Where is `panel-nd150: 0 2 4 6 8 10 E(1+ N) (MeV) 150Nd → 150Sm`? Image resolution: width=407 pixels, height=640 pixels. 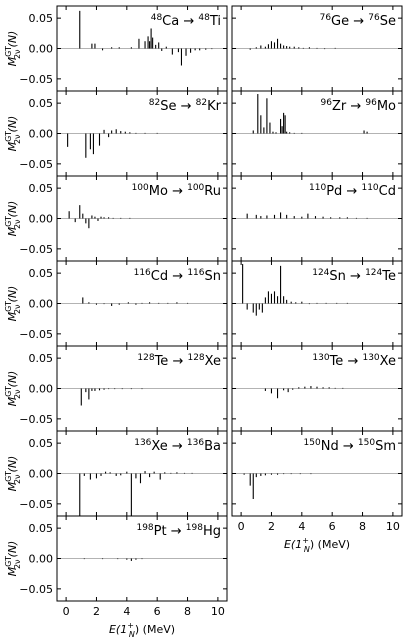
panel-nd150: 0 2 4 6 8 10 E(1+ N) (MeV) 150Nd → 150Sm is located at coordinates (317, 492).